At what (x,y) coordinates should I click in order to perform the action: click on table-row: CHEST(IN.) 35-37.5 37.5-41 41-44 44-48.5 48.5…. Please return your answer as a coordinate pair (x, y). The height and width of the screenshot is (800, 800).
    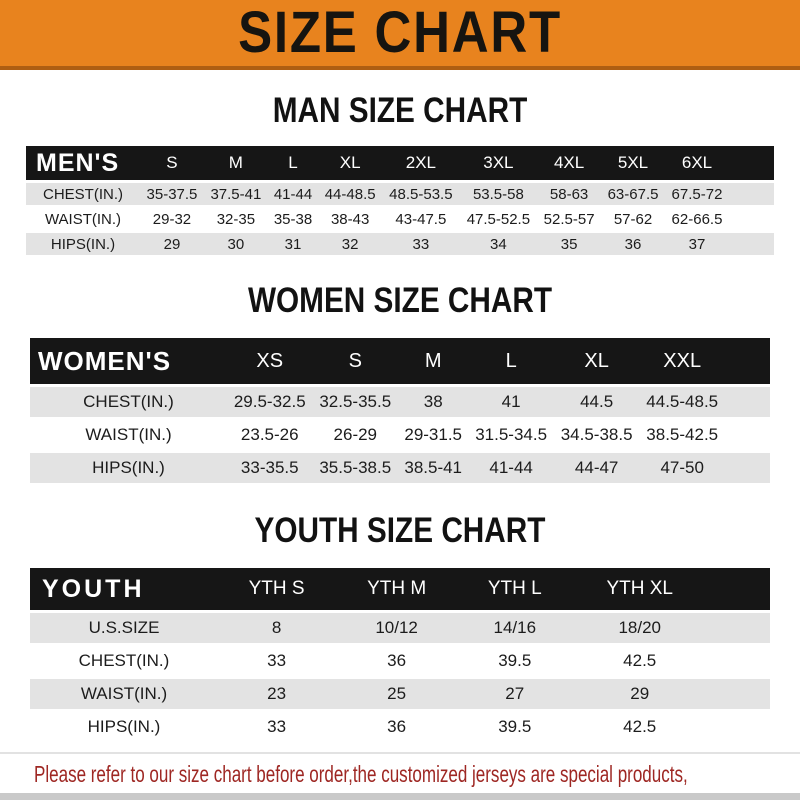
    Looking at the image, I should click on (400, 194).